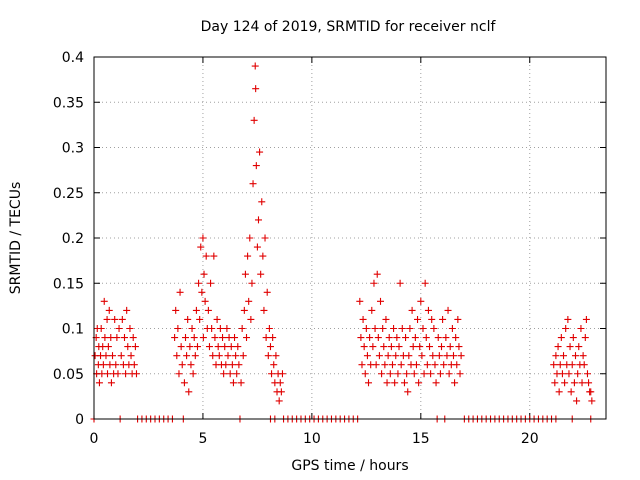  Describe the element at coordinates (68, 194) in the screenshot. I see `y-tick-label: 0.25` at that location.